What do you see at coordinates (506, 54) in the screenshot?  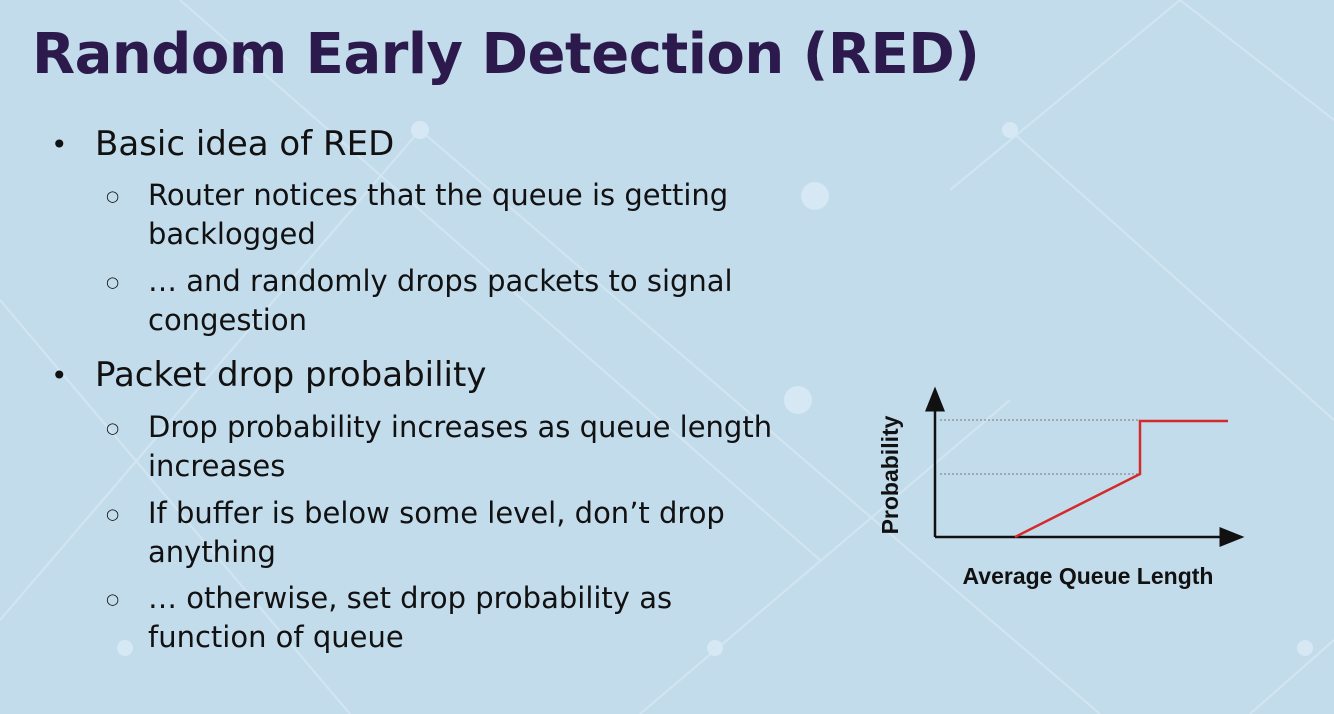 I see `slide-title: Random Early Detection (RED)` at bounding box center [506, 54].